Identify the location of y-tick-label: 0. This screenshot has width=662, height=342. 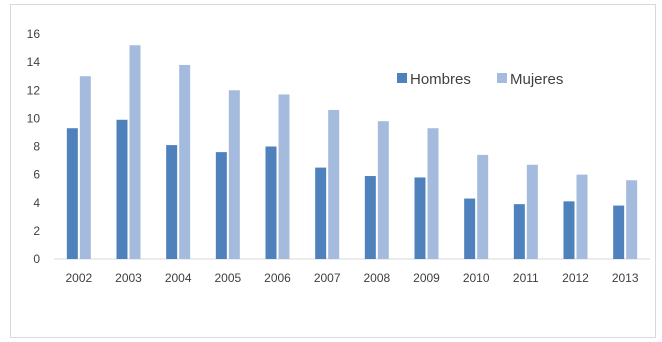
(36, 259).